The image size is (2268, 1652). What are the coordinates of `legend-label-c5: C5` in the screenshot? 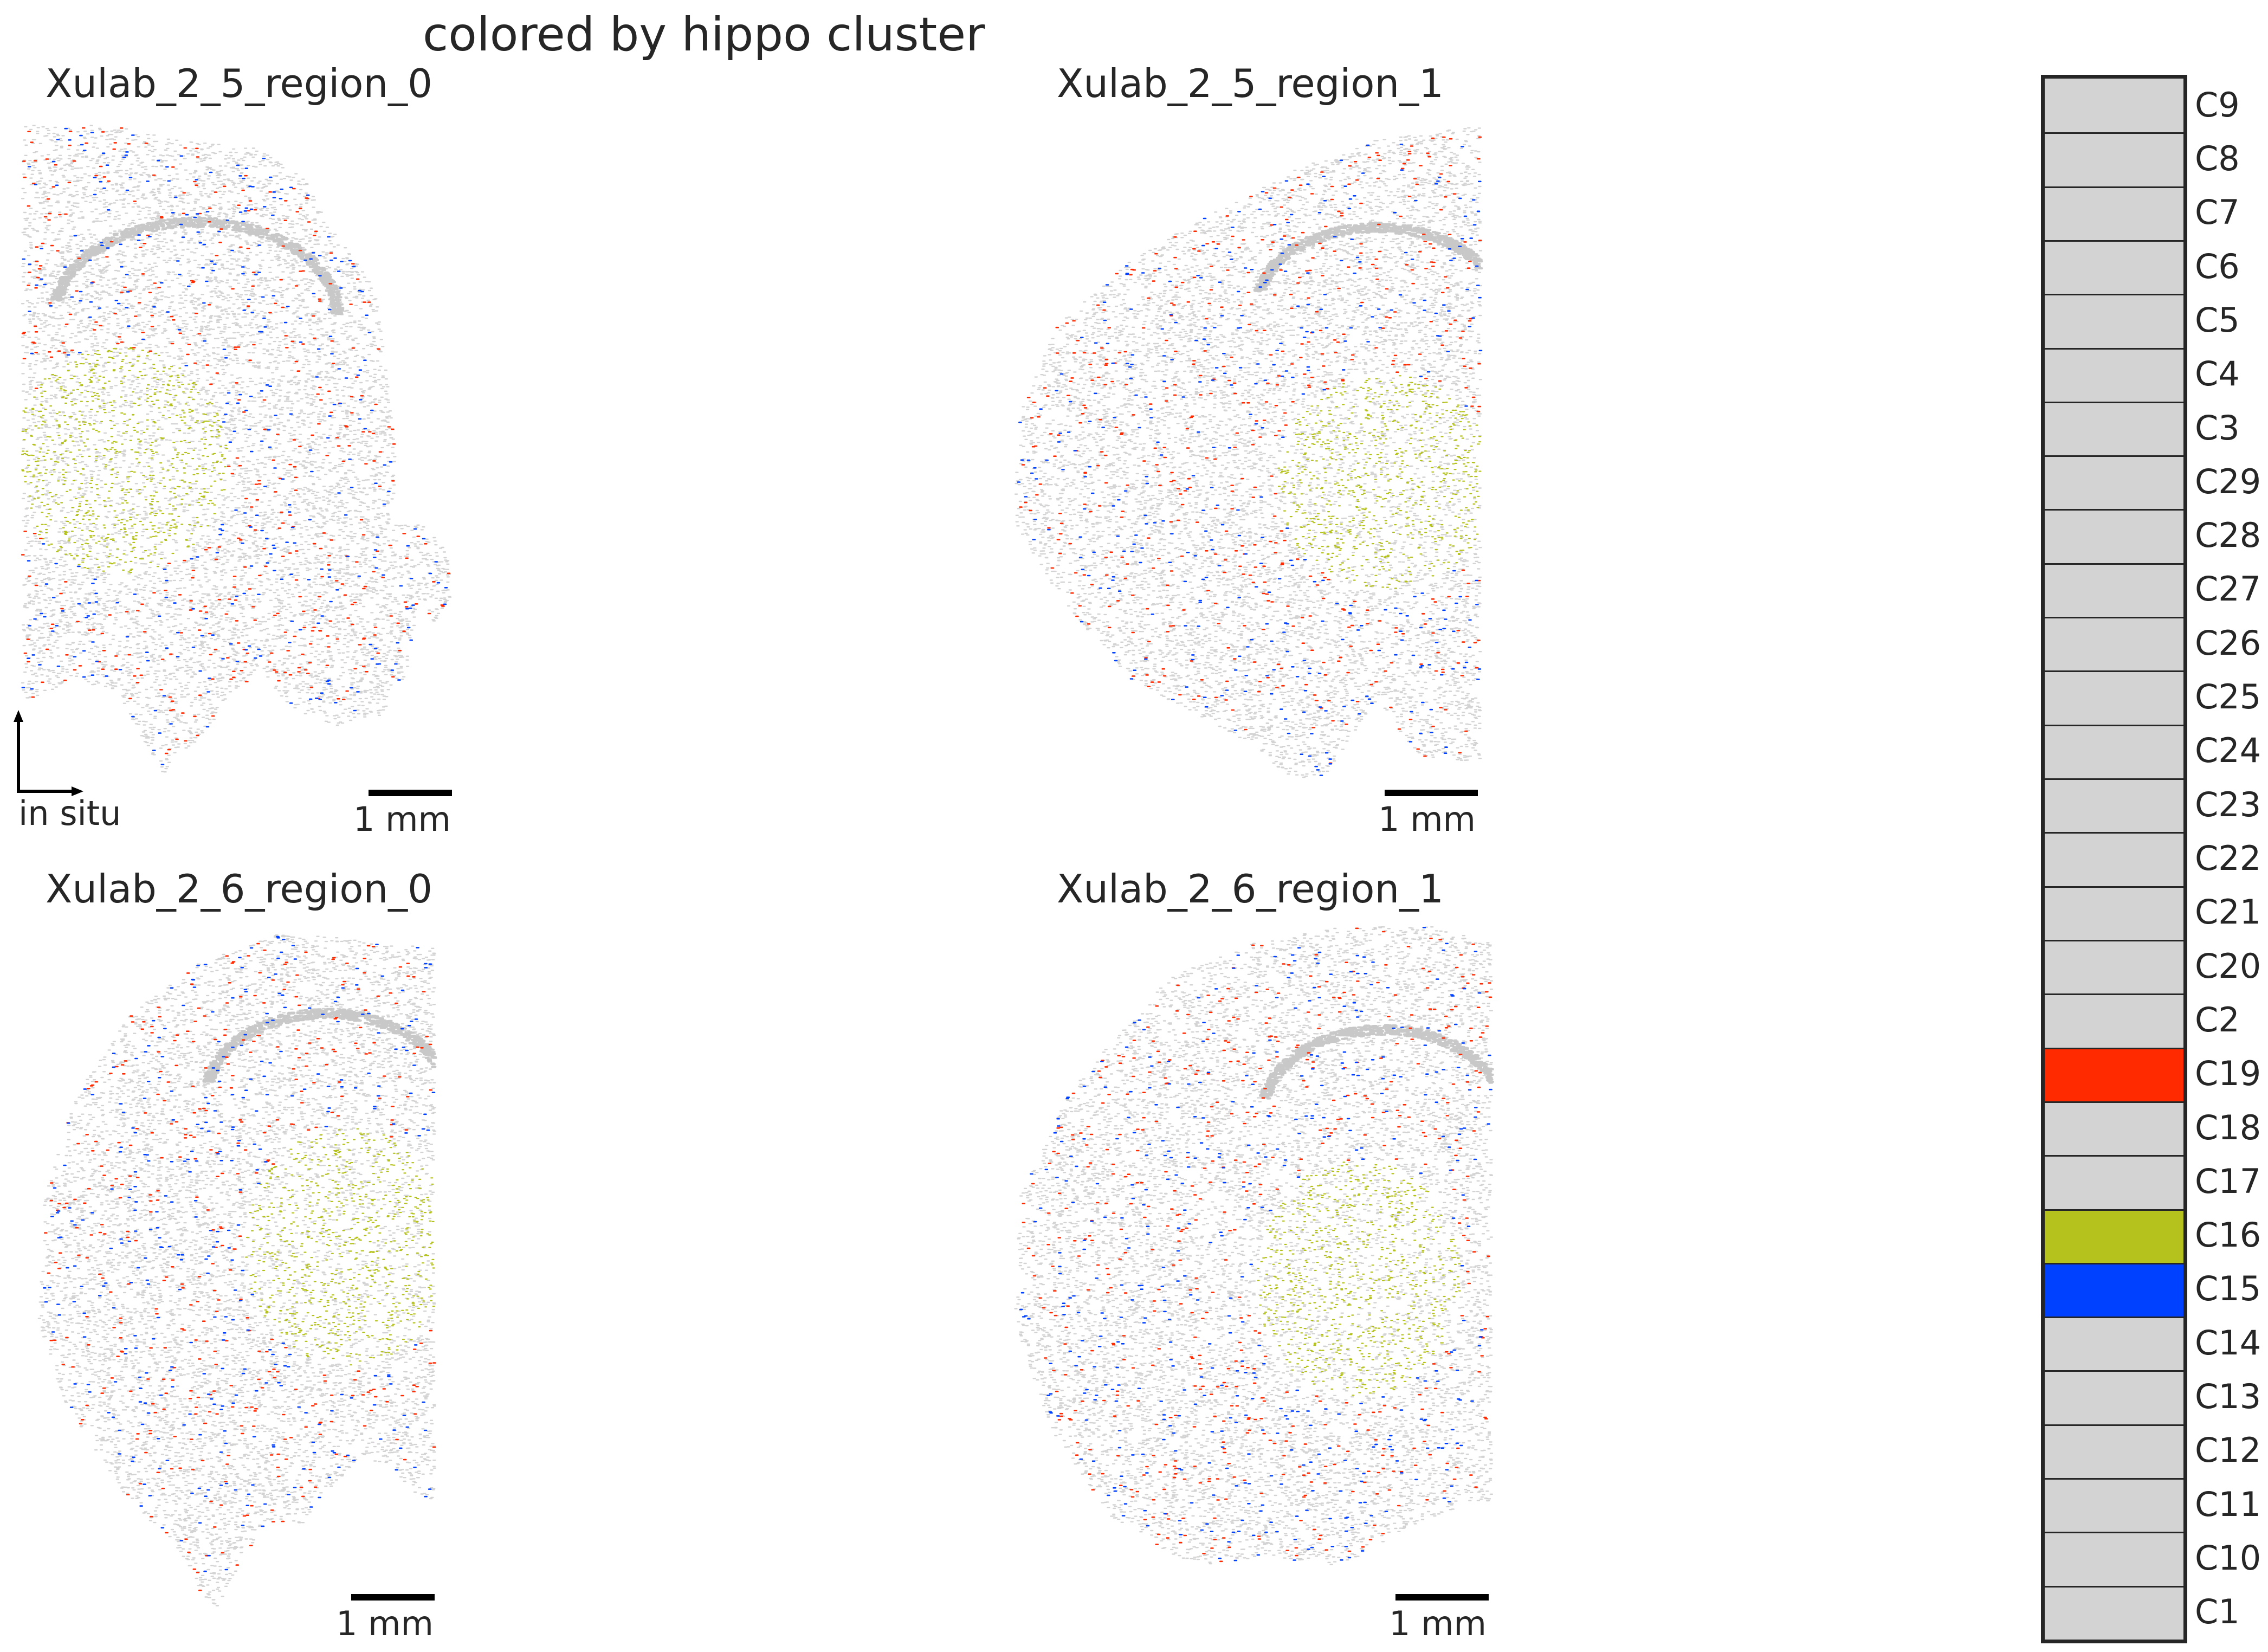 It's located at (2218, 320).